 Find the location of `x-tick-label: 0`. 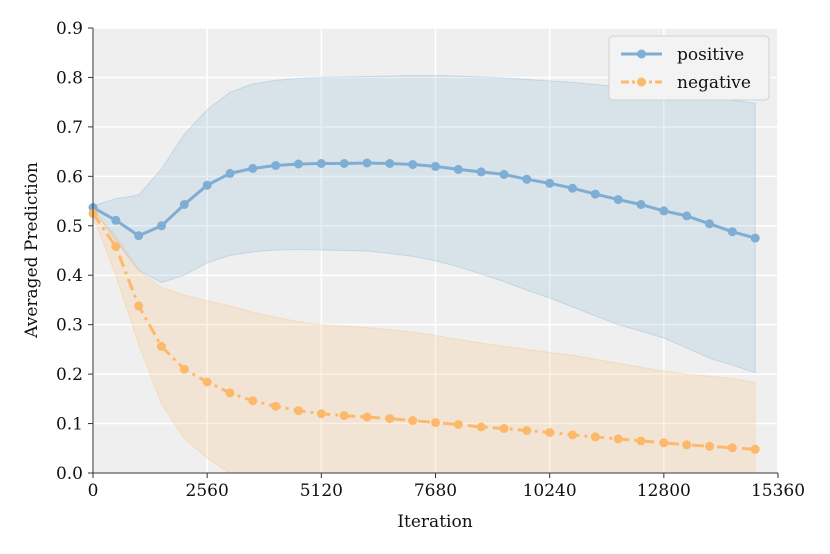

x-tick-label: 0 is located at coordinates (93, 491).